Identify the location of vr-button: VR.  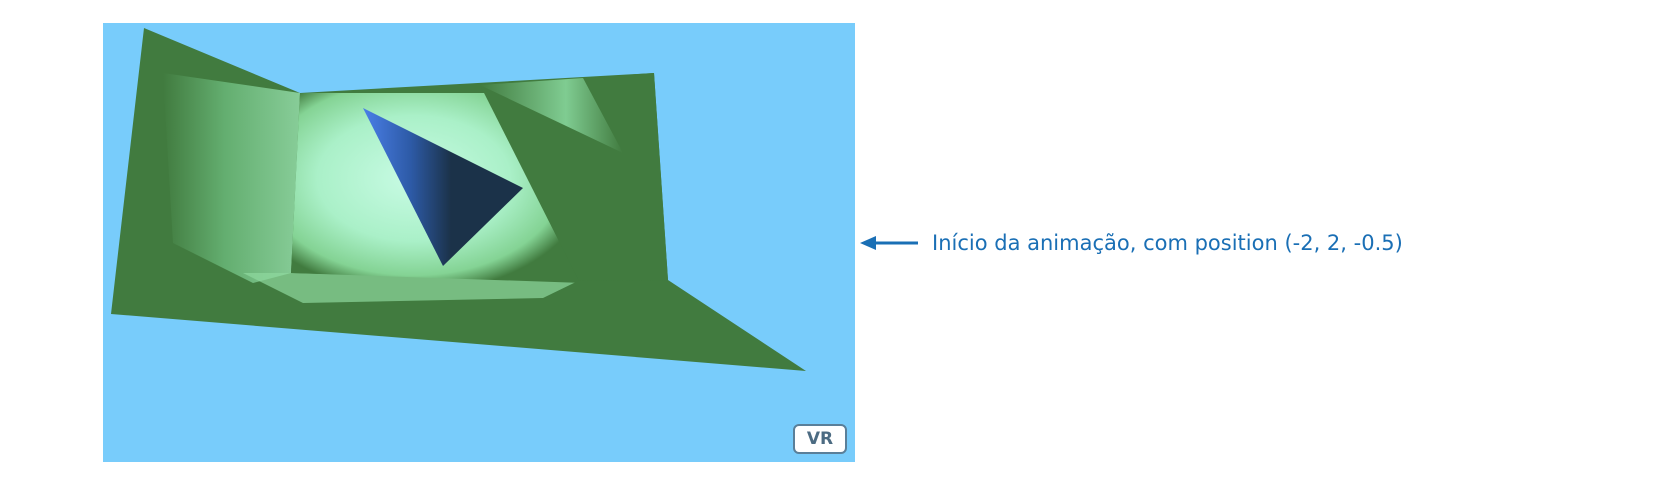
(820, 439).